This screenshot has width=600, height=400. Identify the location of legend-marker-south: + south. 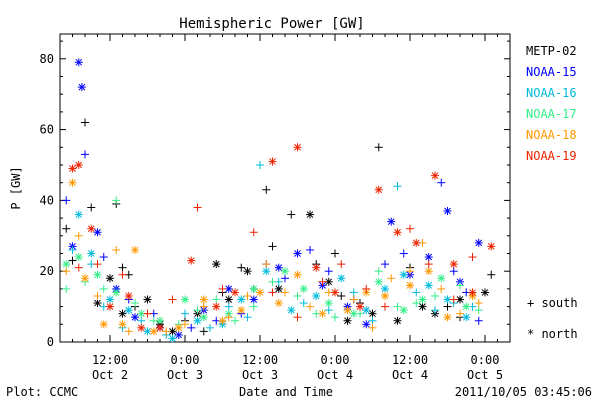
(552, 303).